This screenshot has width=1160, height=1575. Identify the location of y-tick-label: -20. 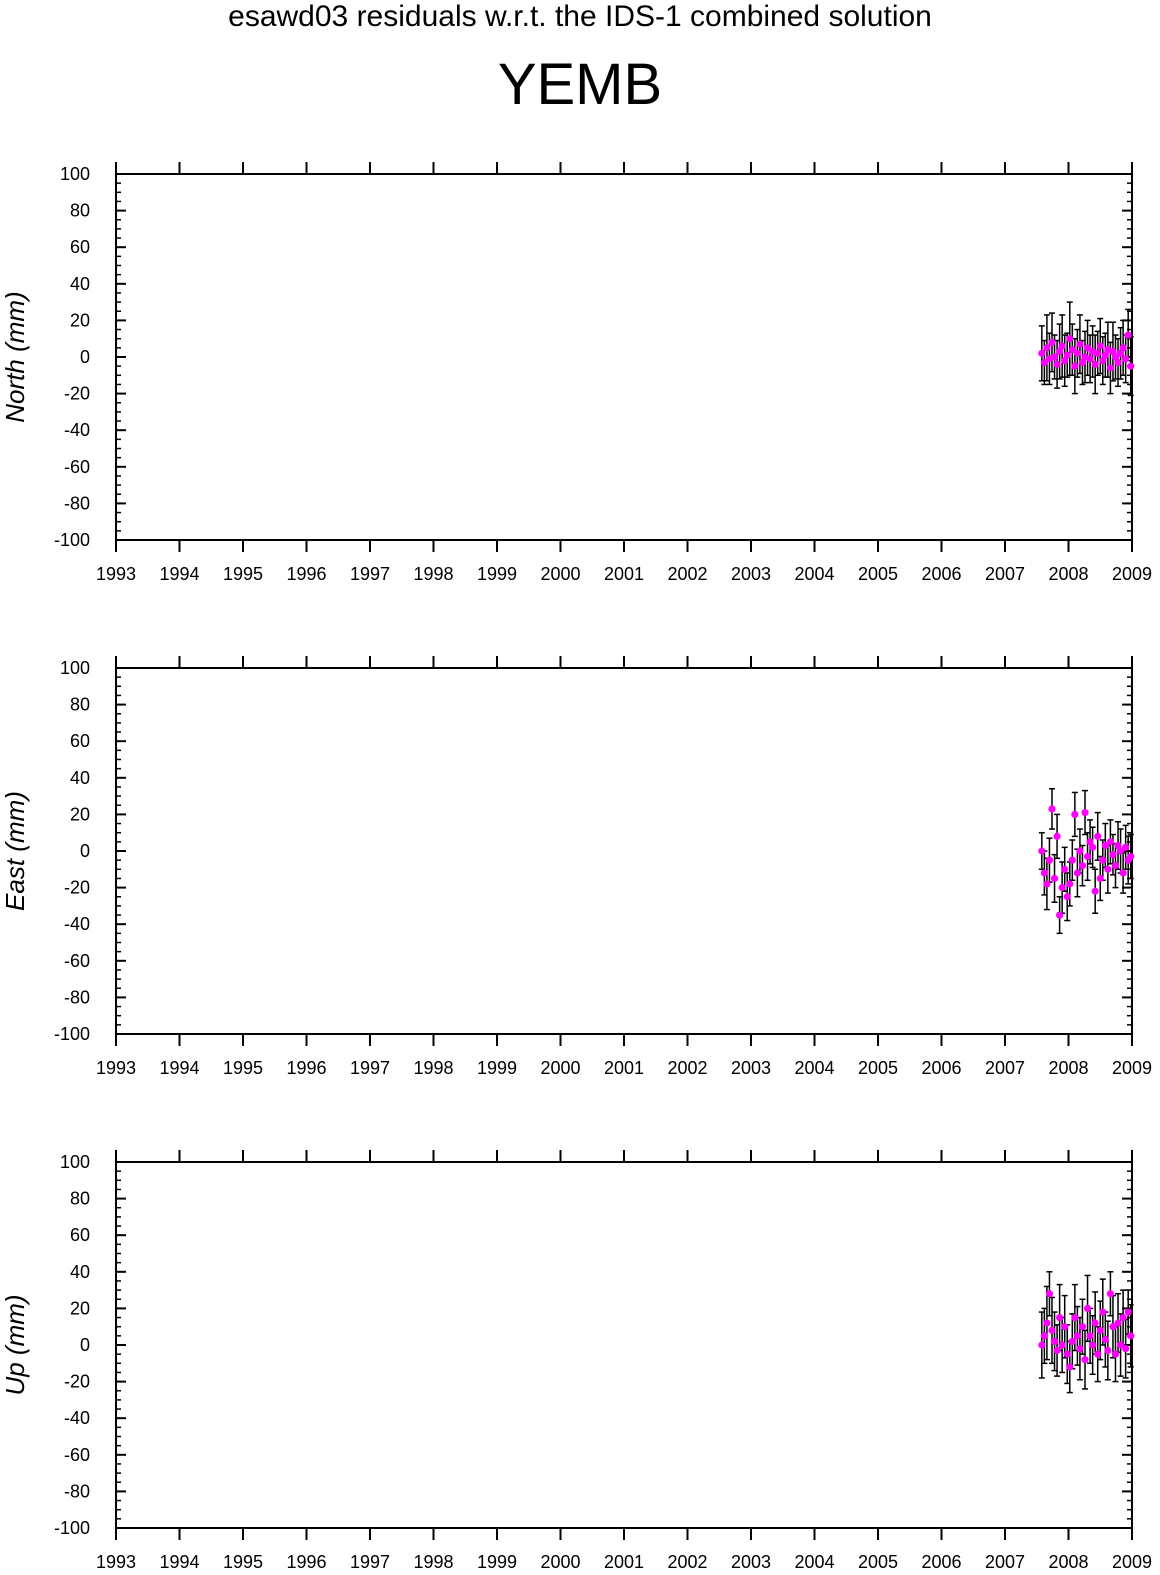
(77, 888).